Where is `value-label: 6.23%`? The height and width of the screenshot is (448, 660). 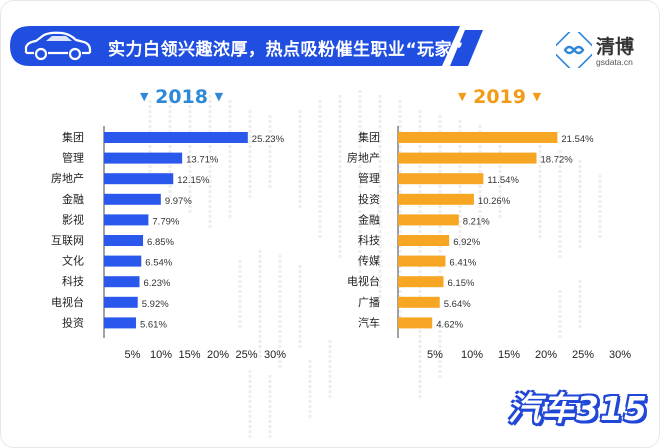
value-label: 6.23% is located at coordinates (157, 283).